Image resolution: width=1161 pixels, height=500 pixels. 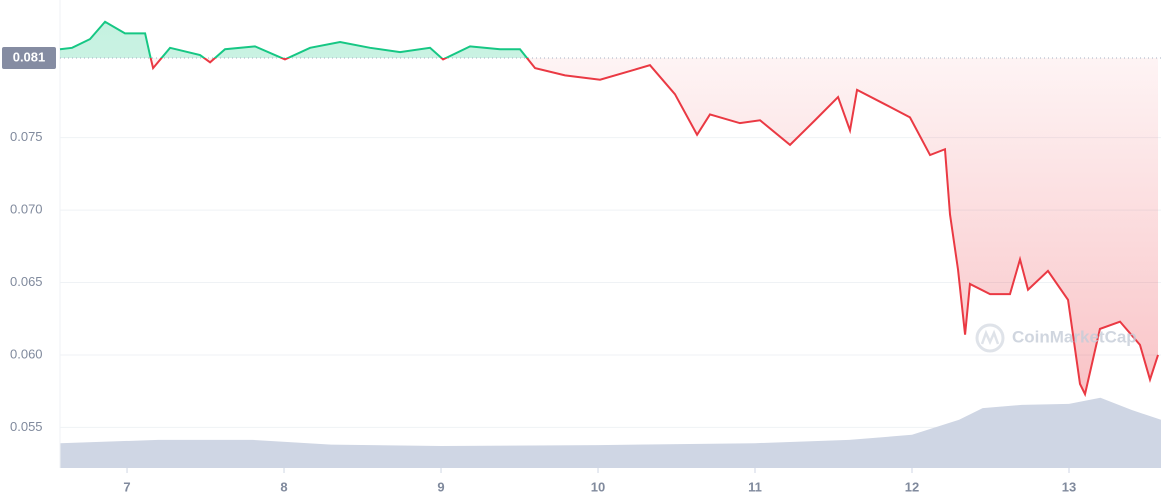 What do you see at coordinates (598, 486) in the screenshot?
I see `x-tick-label: 10` at bounding box center [598, 486].